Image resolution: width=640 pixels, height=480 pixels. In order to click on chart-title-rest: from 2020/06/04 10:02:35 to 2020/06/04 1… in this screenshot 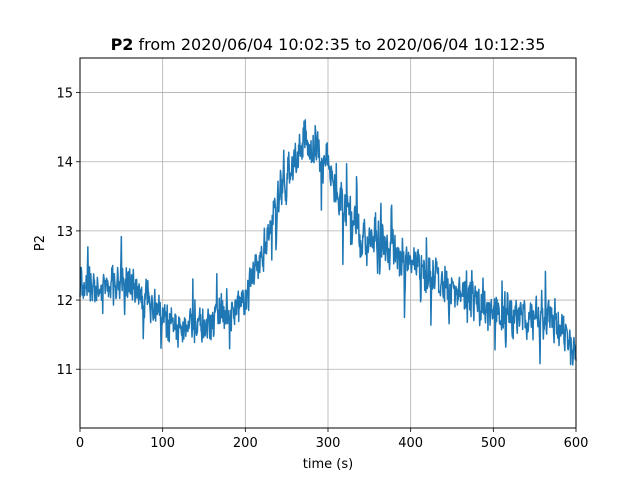, I will do `click(339, 44)`.